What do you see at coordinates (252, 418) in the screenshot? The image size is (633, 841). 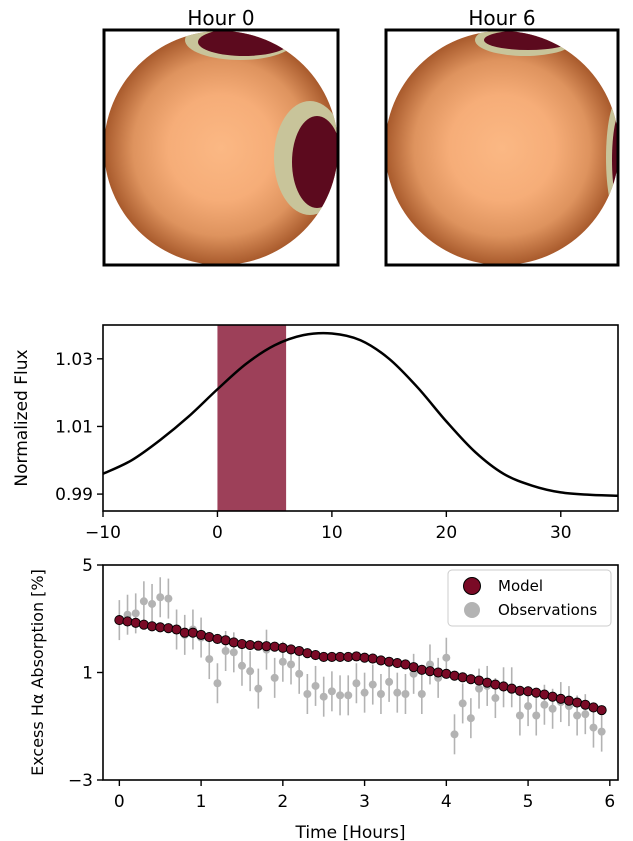 I see `shaded-region` at bounding box center [252, 418].